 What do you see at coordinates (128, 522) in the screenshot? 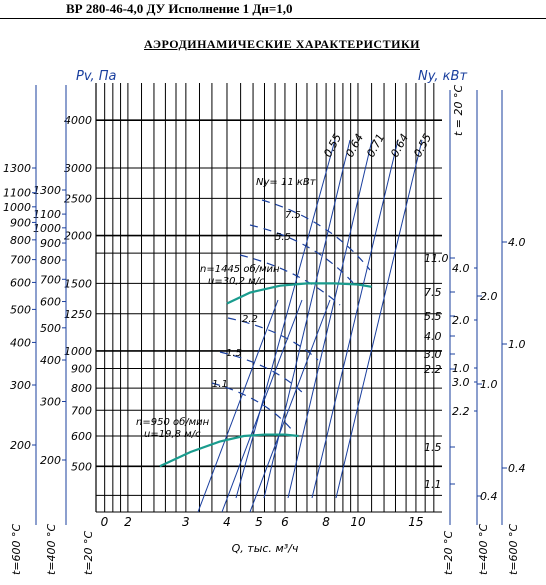
I see `x-tick-label: 2` at bounding box center [128, 522].